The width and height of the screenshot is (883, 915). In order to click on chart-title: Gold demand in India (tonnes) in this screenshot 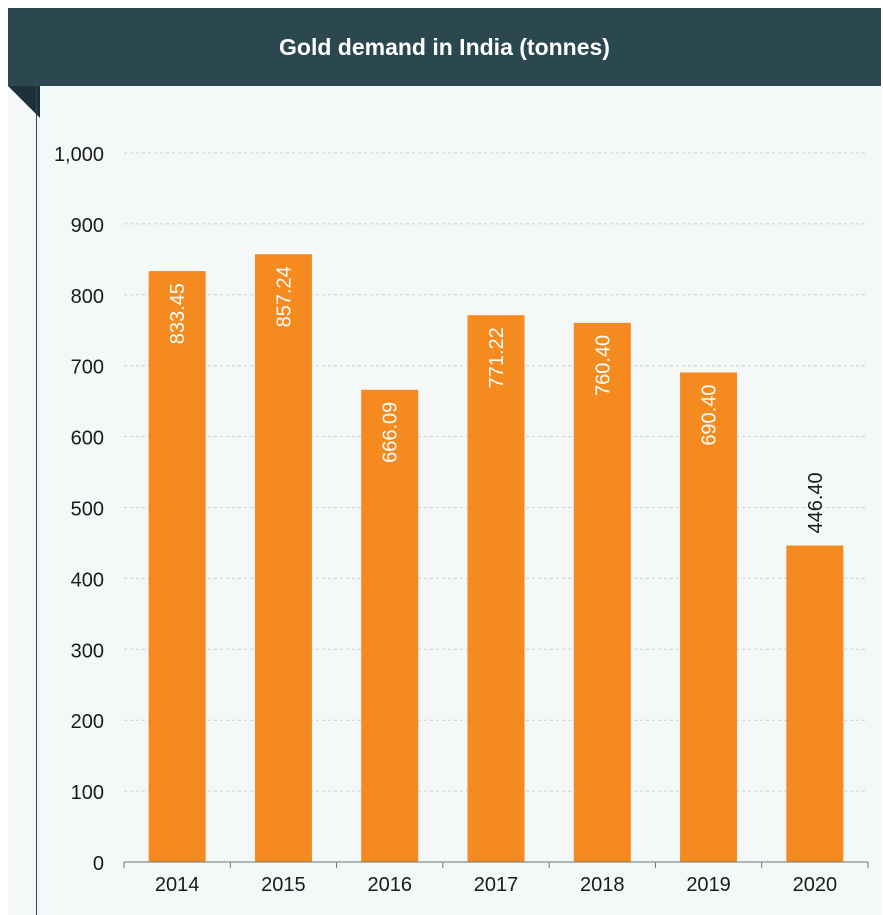, I will do `click(444, 46)`.